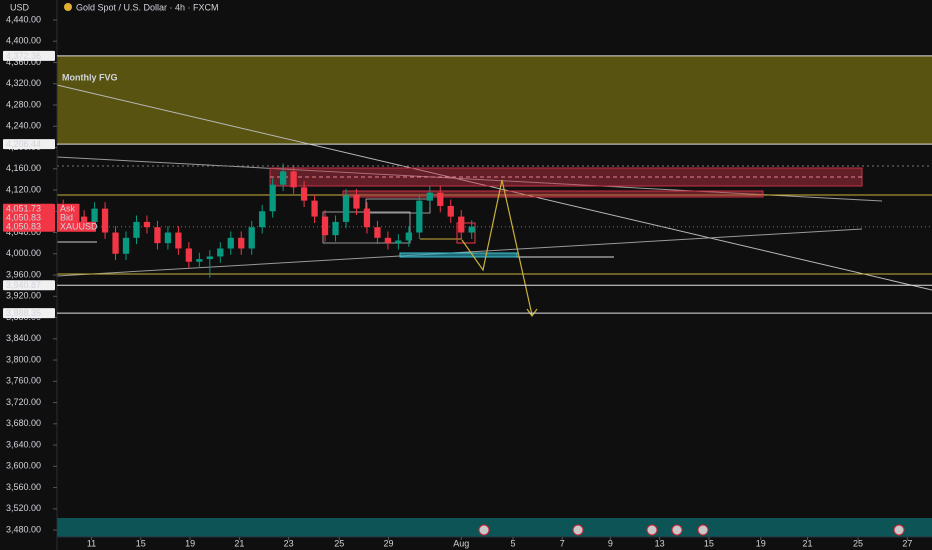 This screenshot has height=550, width=932. What do you see at coordinates (23, 144) in the screenshot?
I see `price-label: 4,206.44` at bounding box center [23, 144].